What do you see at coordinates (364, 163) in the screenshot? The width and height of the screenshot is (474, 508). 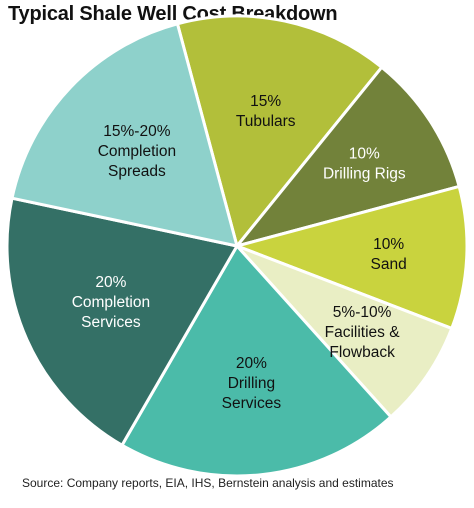 I see `slice-label-1: 10% Drilling Rigs` at bounding box center [364, 163].